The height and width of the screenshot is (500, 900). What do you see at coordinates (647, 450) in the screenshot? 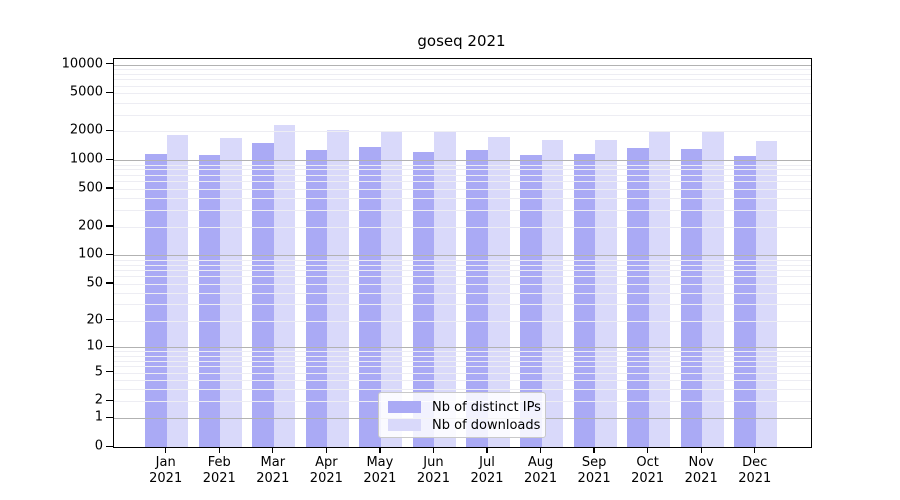
I see `x-tick-oct` at bounding box center [647, 450].